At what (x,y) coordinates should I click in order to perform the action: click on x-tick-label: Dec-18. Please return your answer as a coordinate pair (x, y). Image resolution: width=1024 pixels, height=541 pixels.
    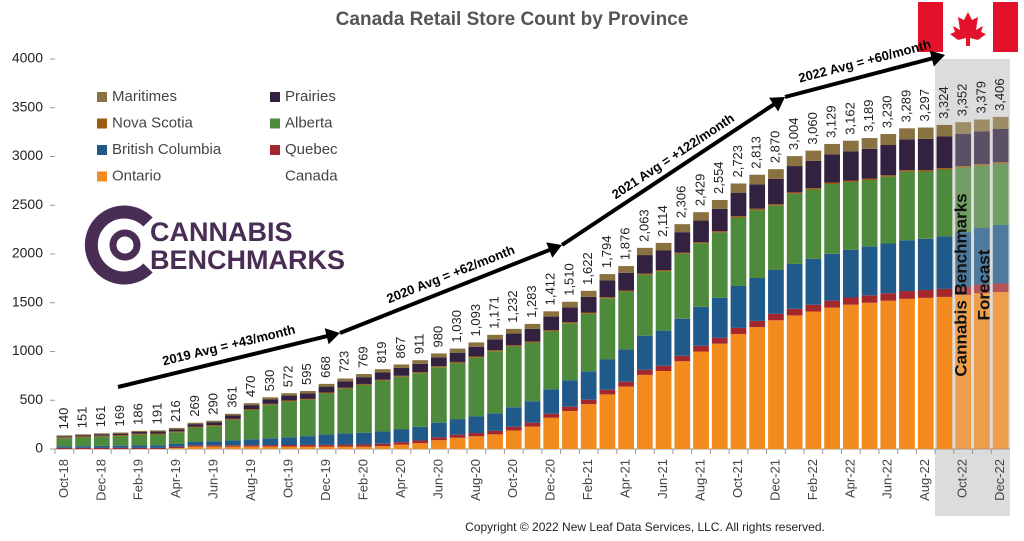
    Looking at the image, I should click on (100, 480).